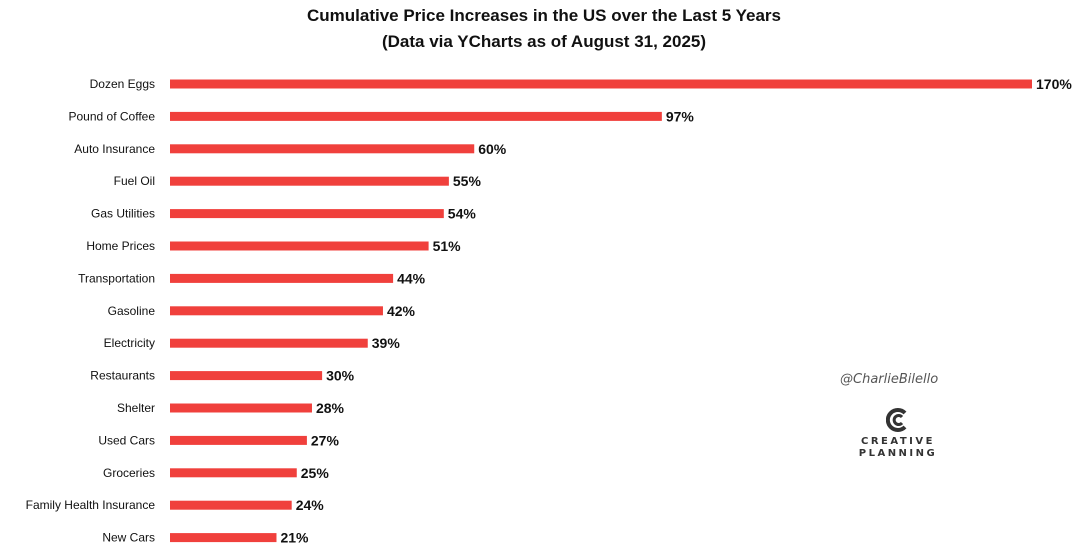  Describe the element at coordinates (129, 343) in the screenshot. I see `category-label: Electricity` at that location.